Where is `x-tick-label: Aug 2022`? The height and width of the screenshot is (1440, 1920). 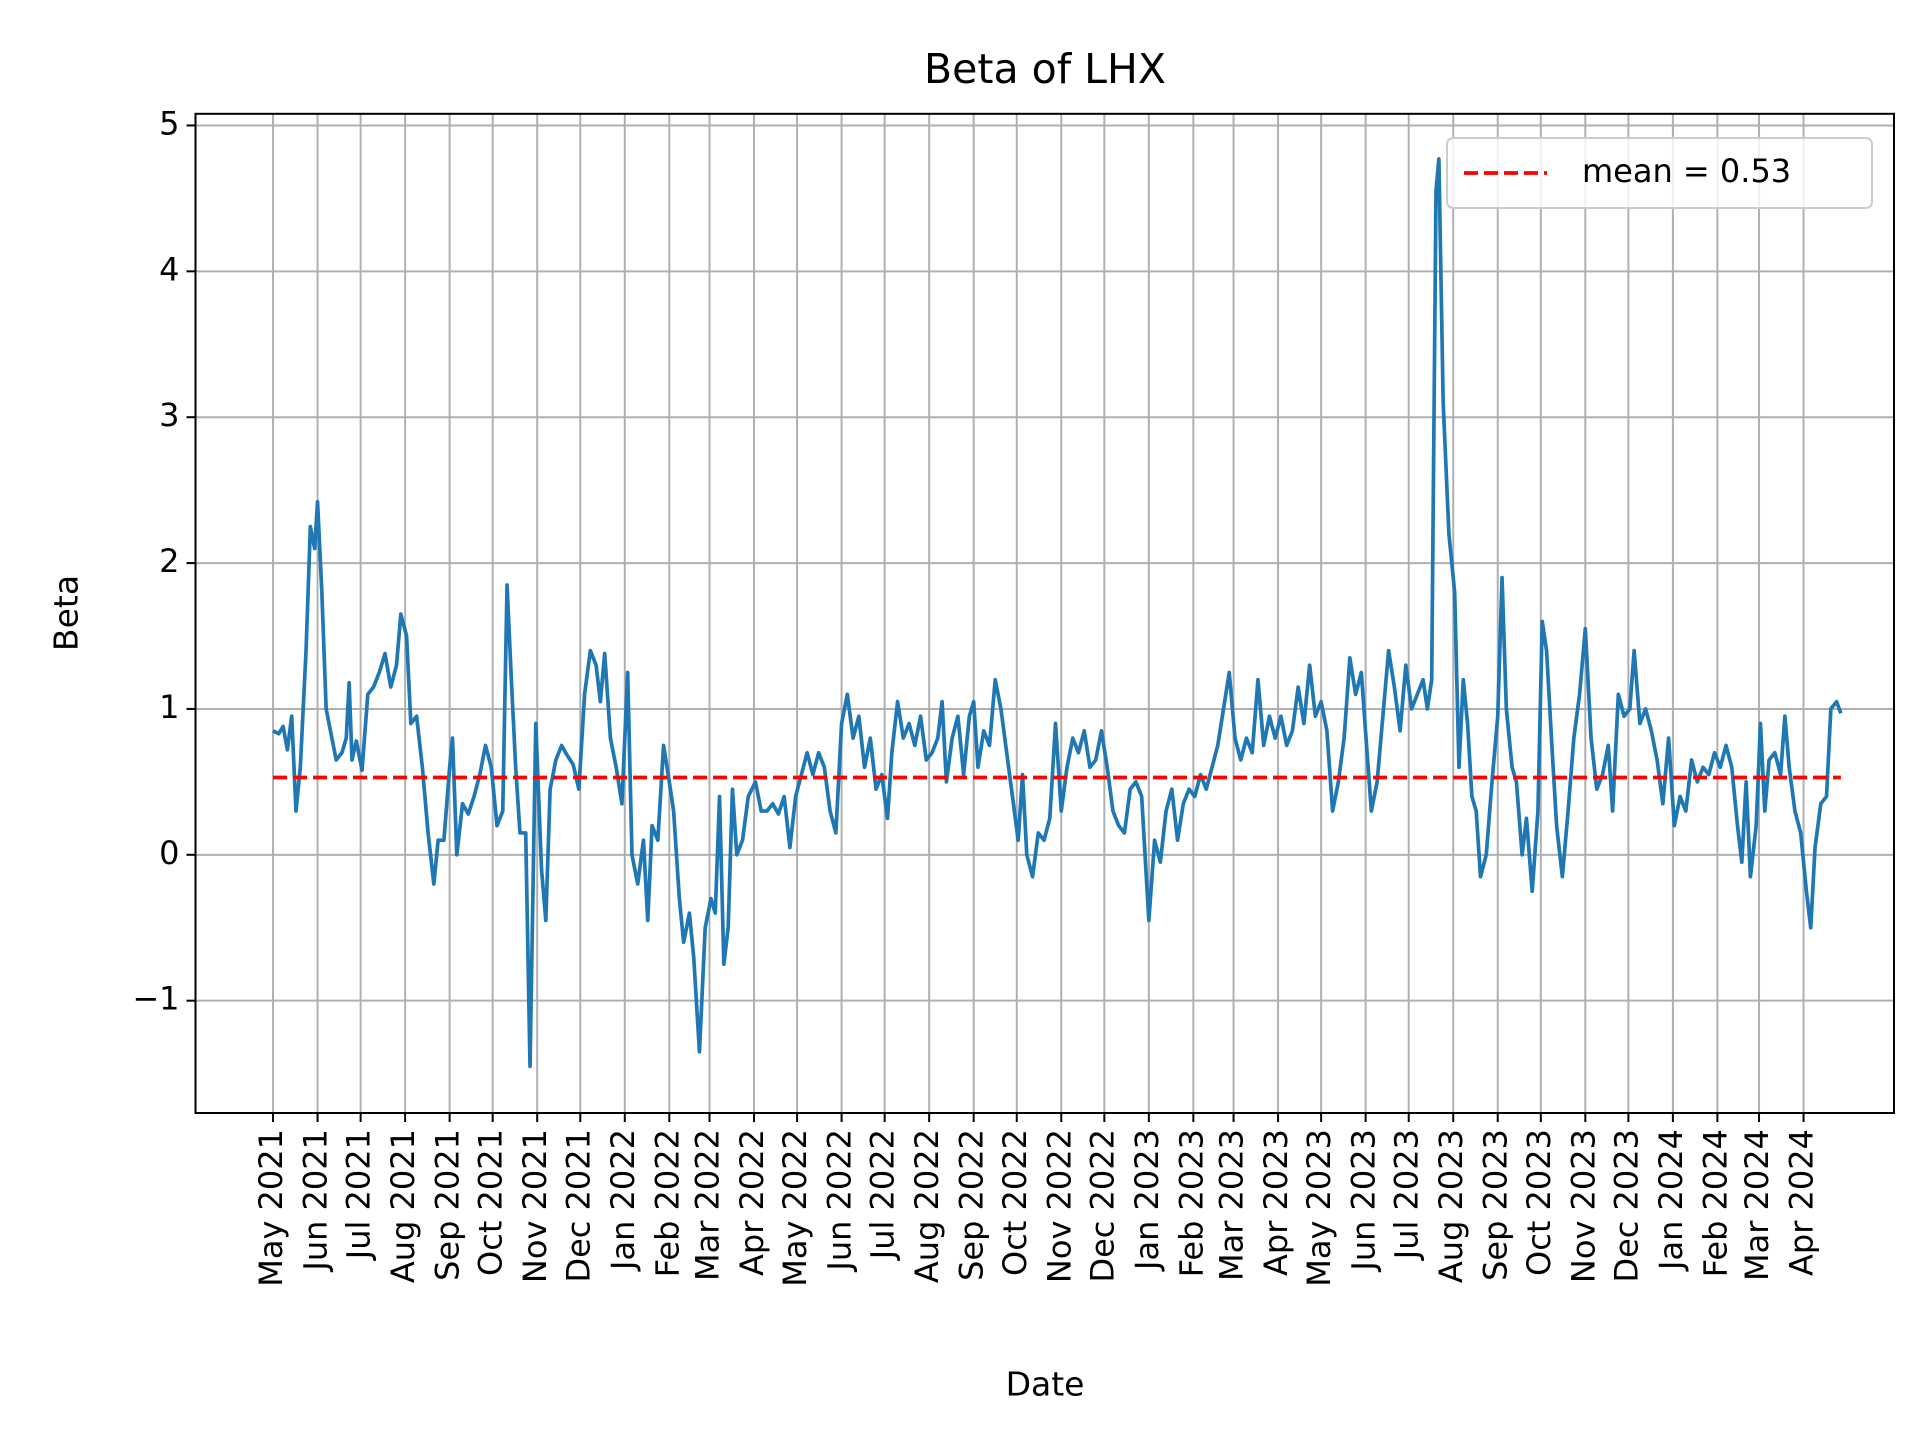
x-tick-label: Aug 2022 is located at coordinates (927, 1206).